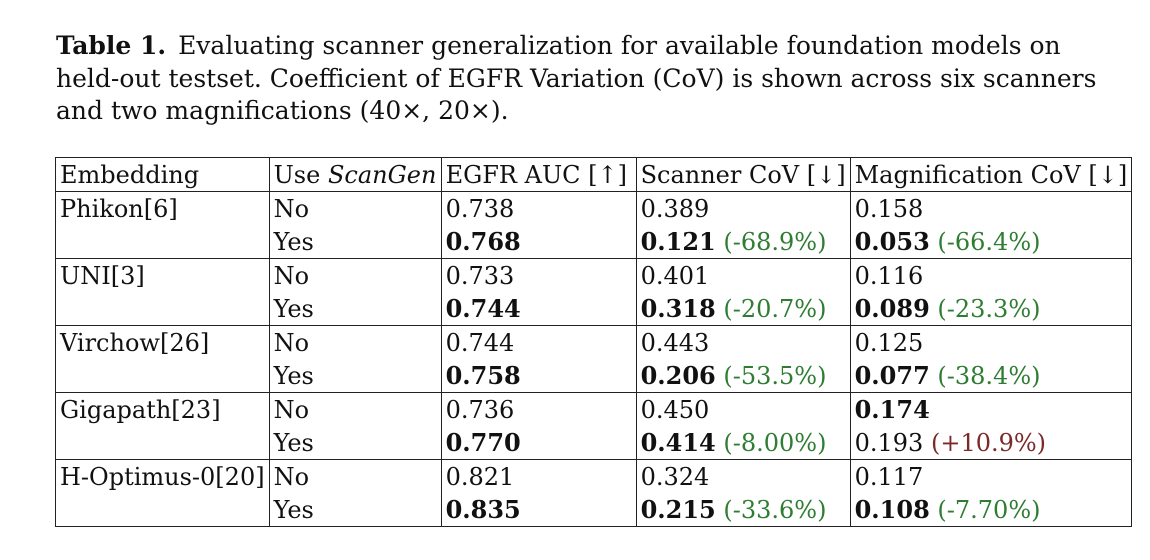  I want to click on magnification-cov-delta: (-23.3%), so click(989, 309).